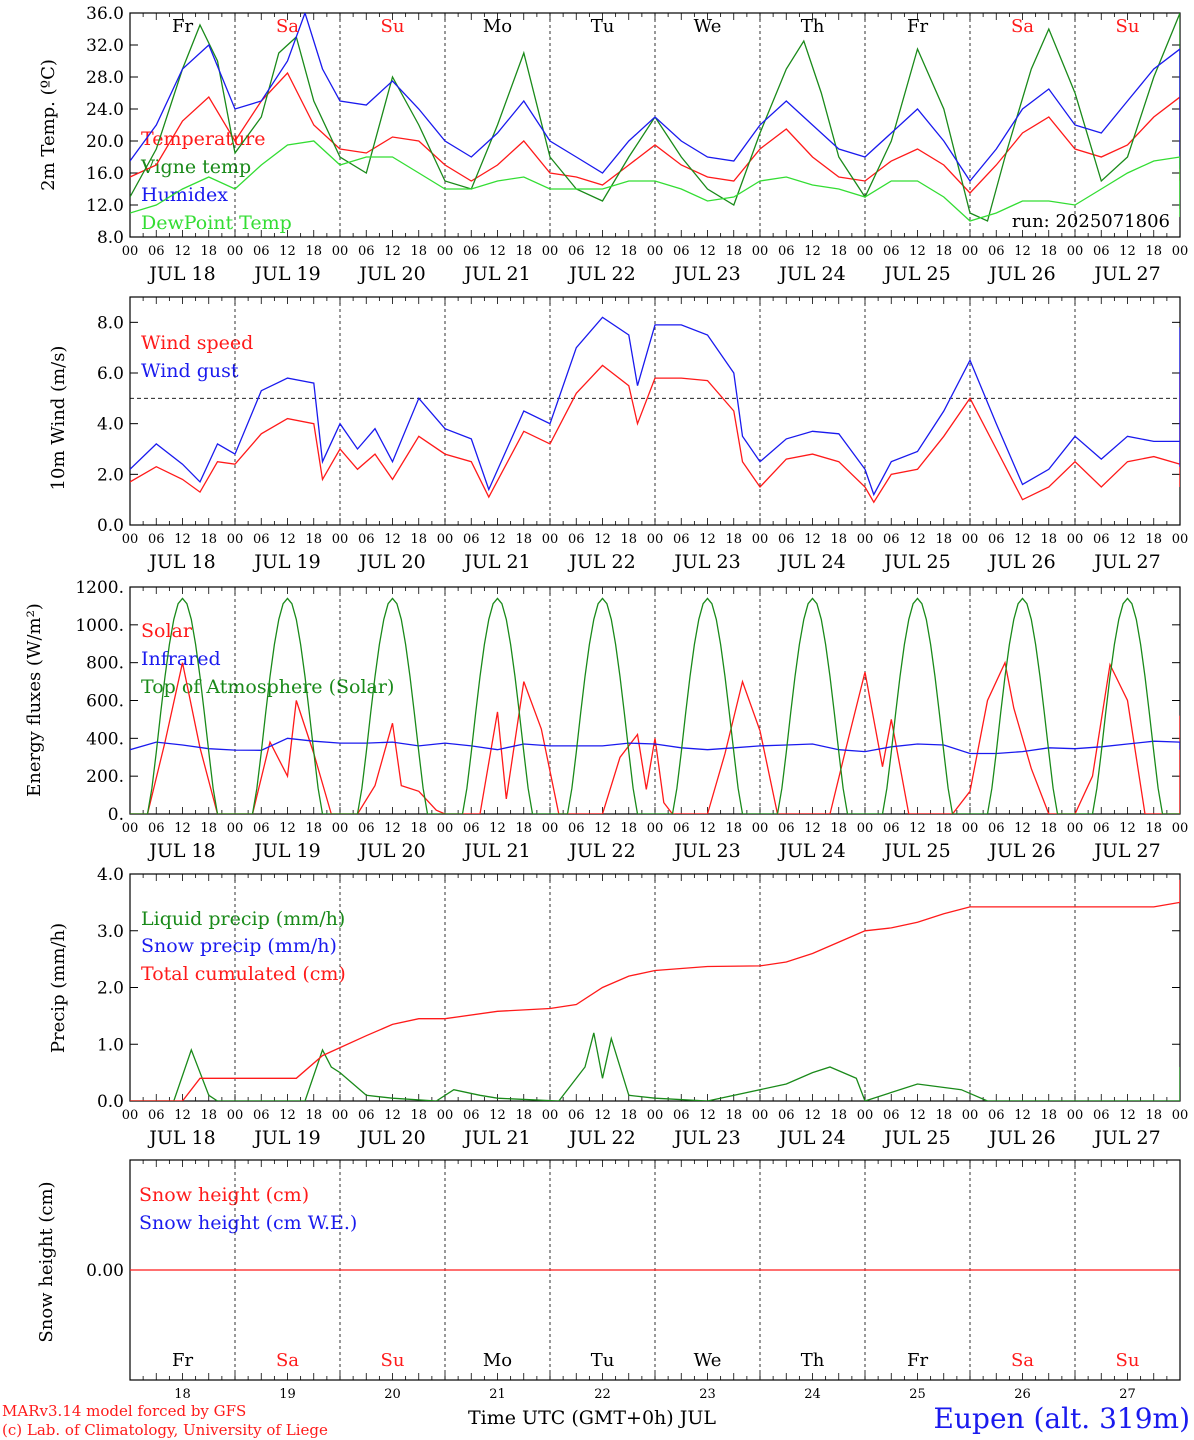 Image resolution: width=1194 pixels, height=1440 pixels. I want to click on run-label: run: 2025071806, so click(1091, 221).